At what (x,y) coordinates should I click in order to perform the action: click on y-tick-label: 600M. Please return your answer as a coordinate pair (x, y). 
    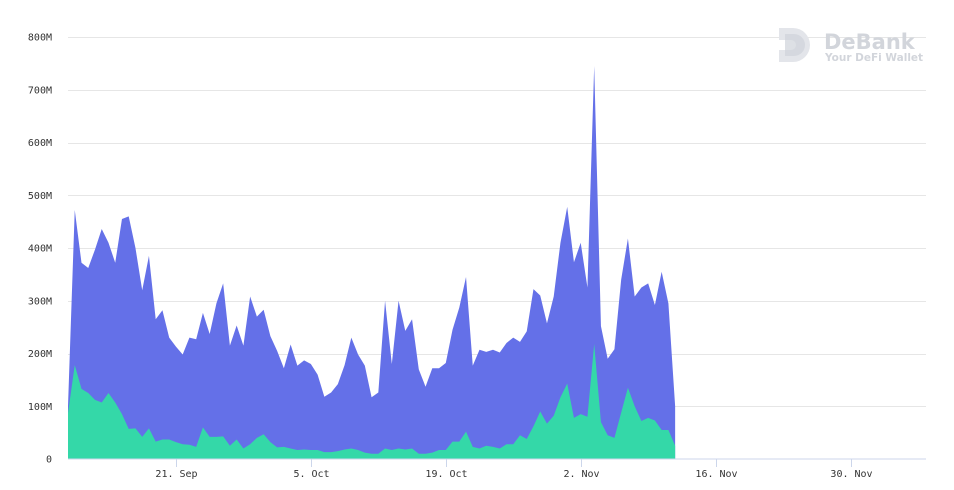
    Looking at the image, I should click on (40, 143).